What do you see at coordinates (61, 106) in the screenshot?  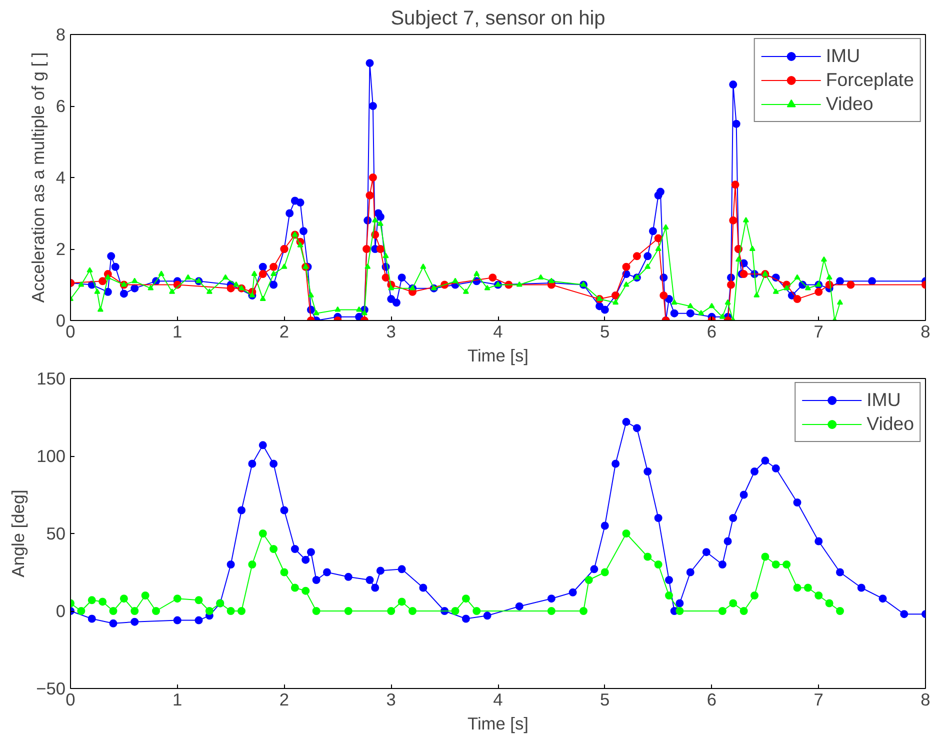 I see `y-tick-label: 6` at bounding box center [61, 106].